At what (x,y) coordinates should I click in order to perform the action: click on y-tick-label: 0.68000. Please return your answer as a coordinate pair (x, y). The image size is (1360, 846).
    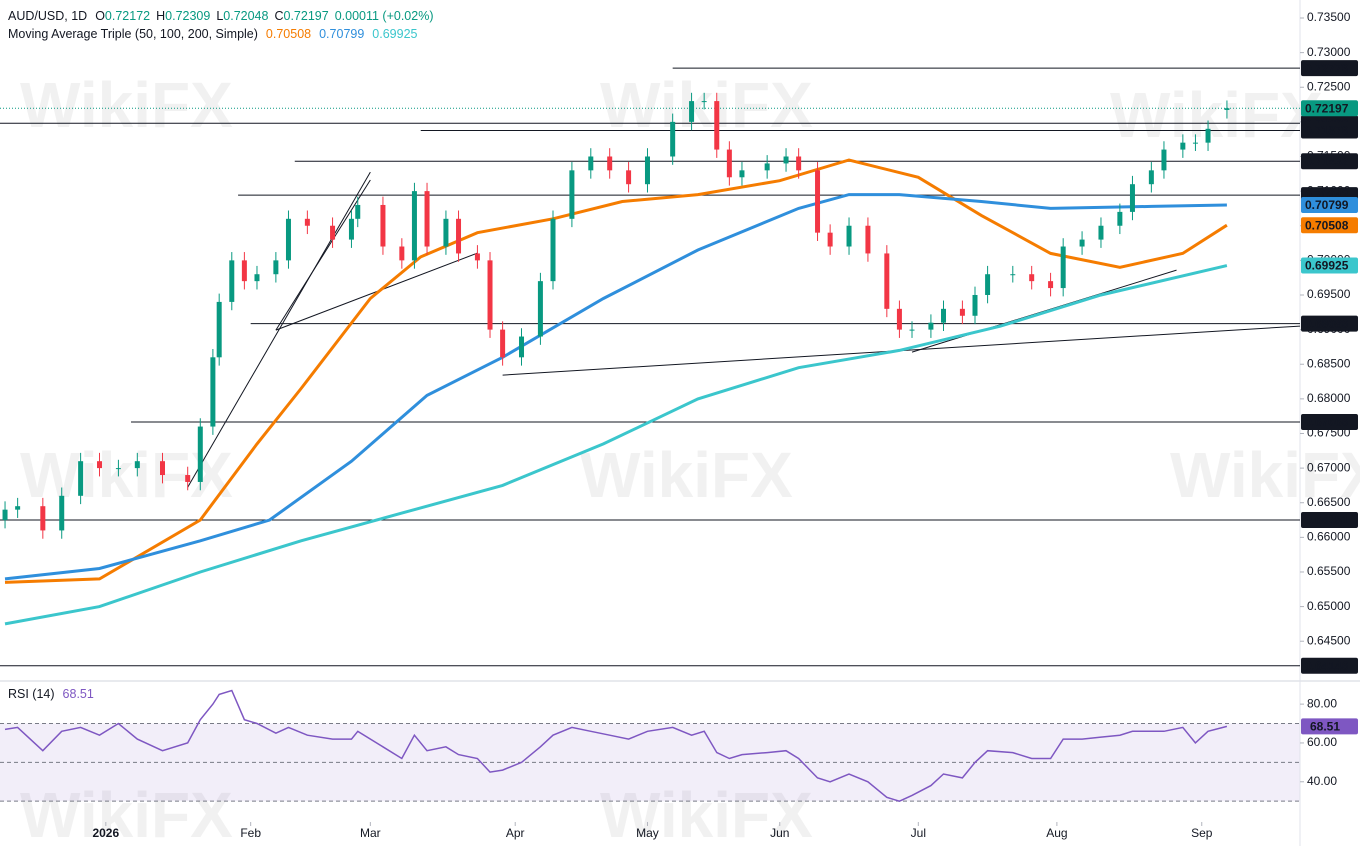
    Looking at the image, I should click on (1329, 398).